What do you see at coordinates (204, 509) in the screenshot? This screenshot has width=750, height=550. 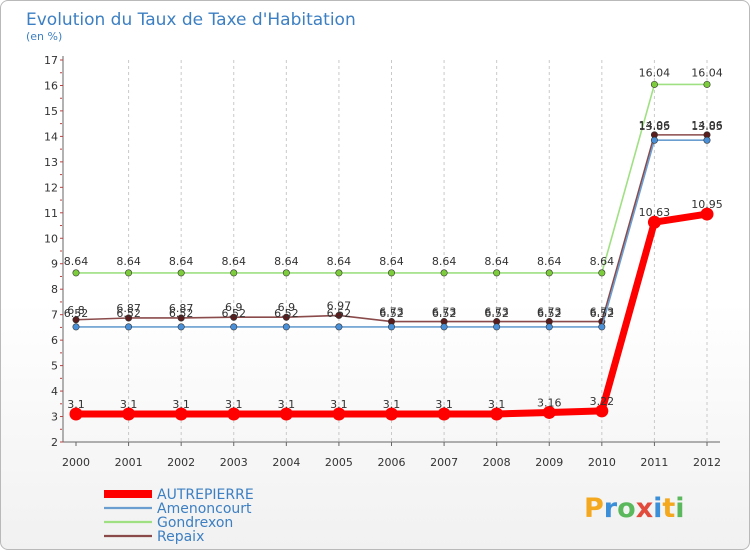 I see `legend-label: Amenoncourt` at bounding box center [204, 509].